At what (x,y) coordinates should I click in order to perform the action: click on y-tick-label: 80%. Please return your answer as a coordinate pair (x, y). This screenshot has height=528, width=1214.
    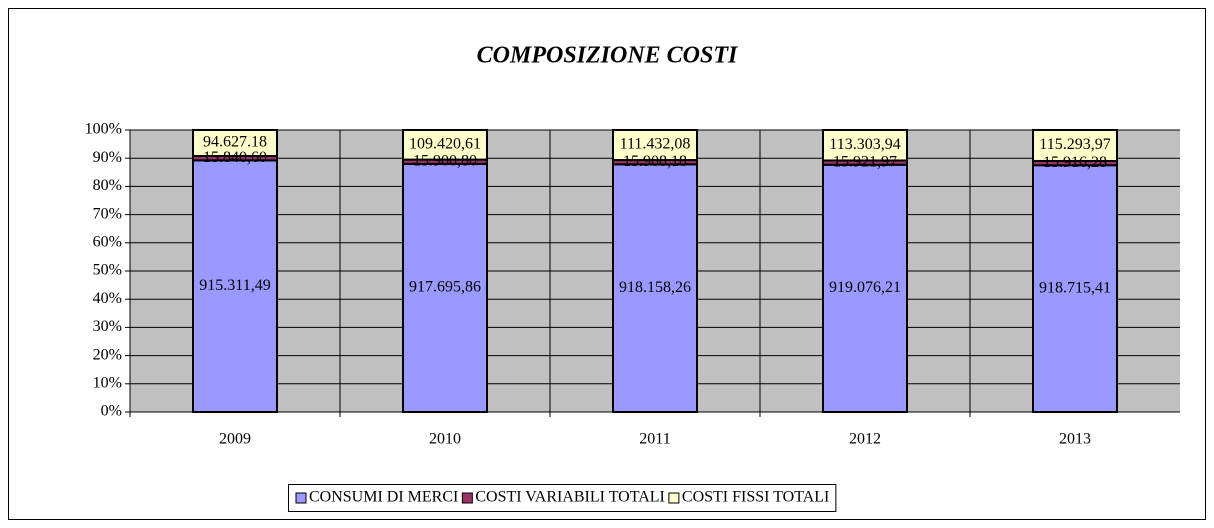
    Looking at the image, I should click on (107, 185).